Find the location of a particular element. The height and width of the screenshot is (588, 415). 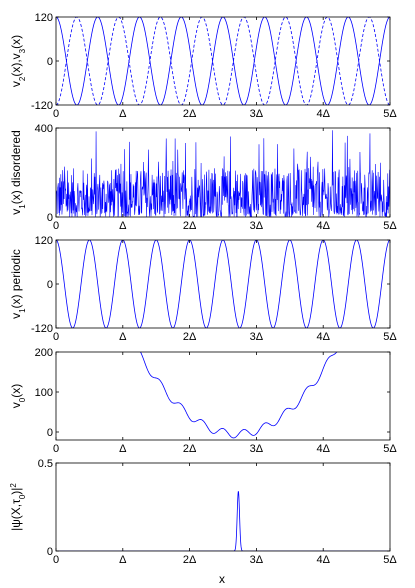

y-axis-label: v0(x) is located at coordinates (18, 396).